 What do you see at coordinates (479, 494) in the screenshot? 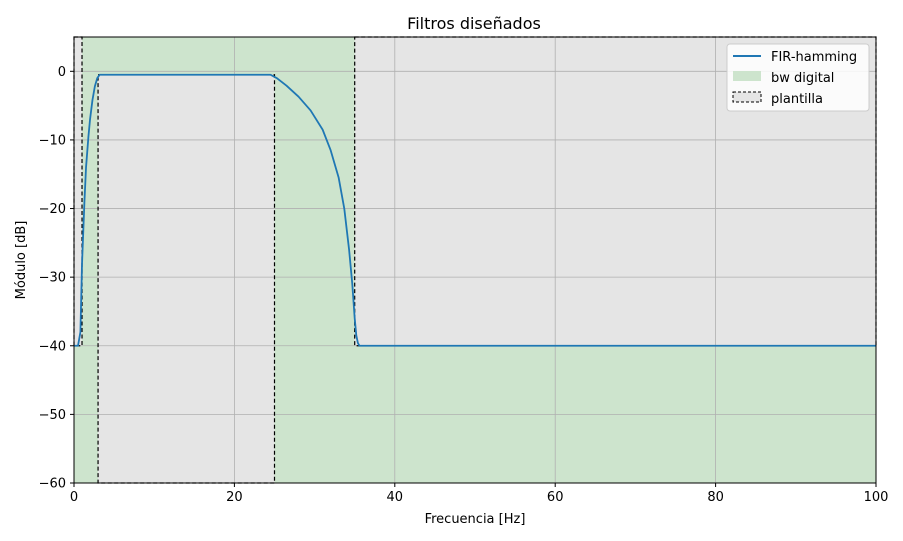
I see `x-axis: 0 20 40 60 80 100` at bounding box center [479, 494].